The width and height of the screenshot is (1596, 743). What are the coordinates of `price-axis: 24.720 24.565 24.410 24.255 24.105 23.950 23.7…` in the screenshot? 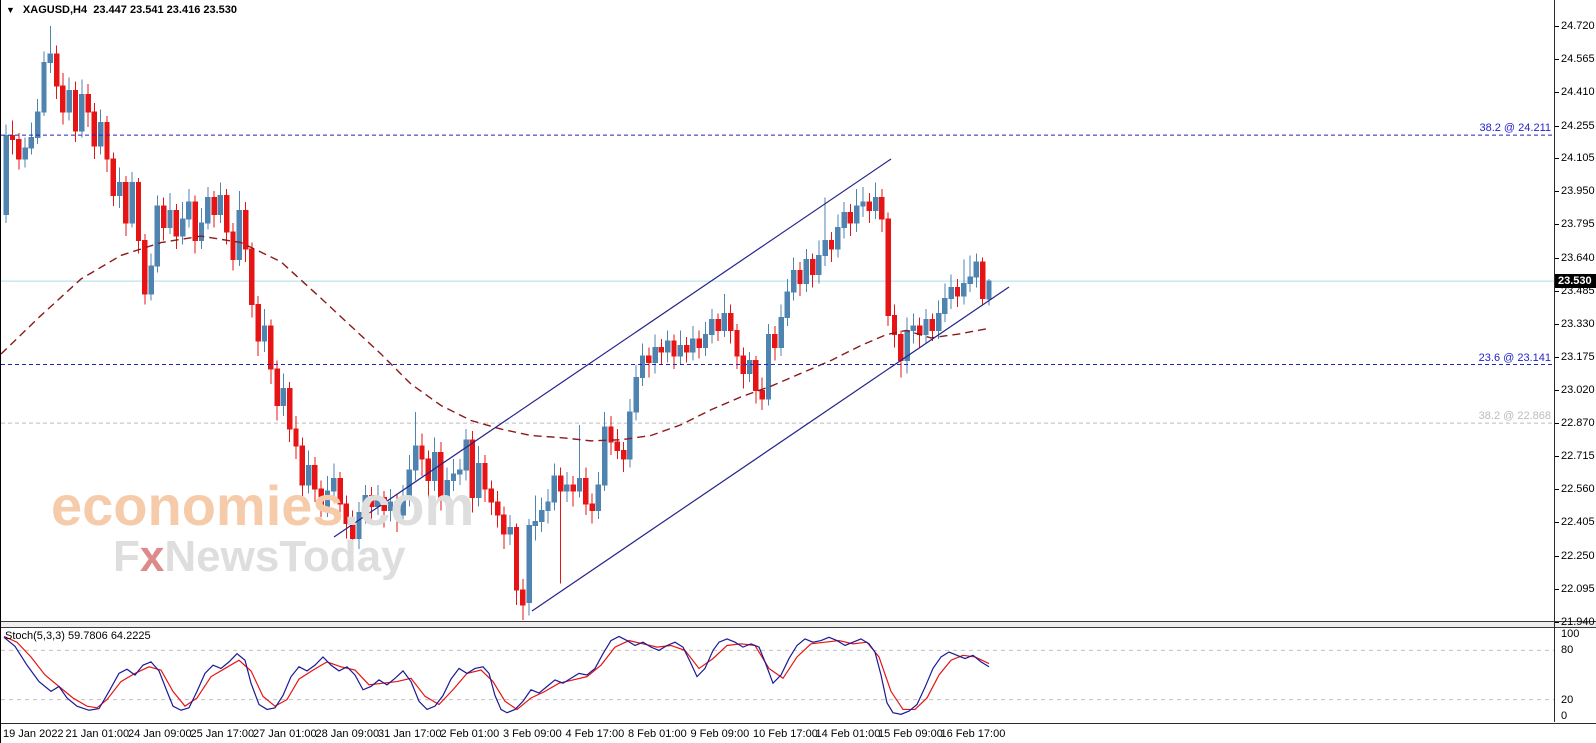 It's located at (1575, 361).